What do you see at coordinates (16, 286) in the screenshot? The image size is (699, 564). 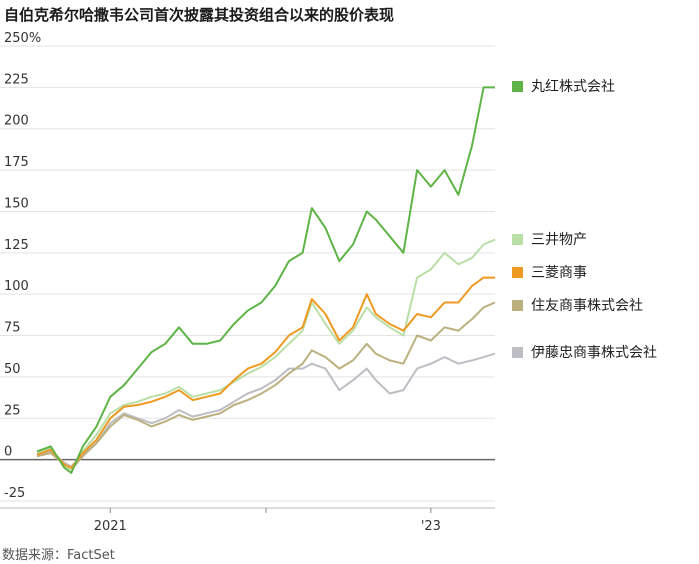 I see `y-tick-label: 100` at bounding box center [16, 286].